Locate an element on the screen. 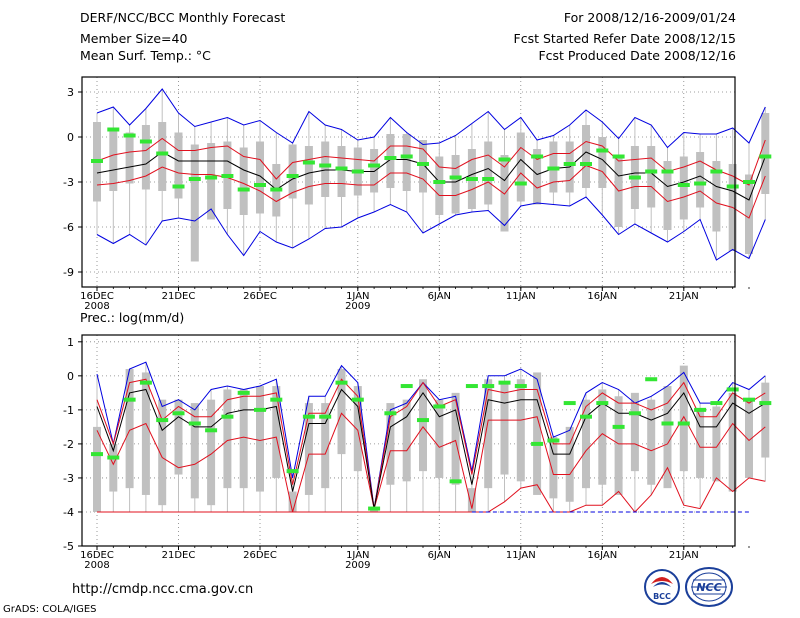 This screenshot has width=800, height=618. fcst-produced-date: Fcst Produced Date 2008/12/16 is located at coordinates (637, 55).